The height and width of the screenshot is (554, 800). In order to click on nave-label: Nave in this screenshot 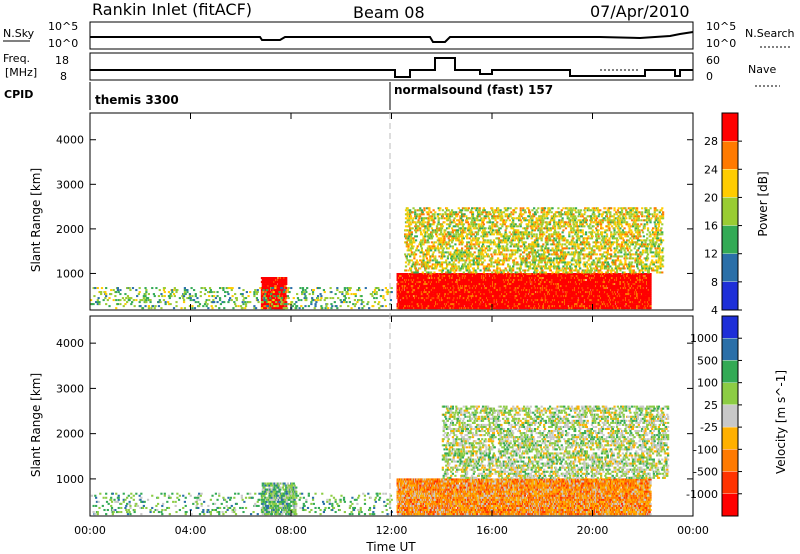, I will do `click(762, 69)`.